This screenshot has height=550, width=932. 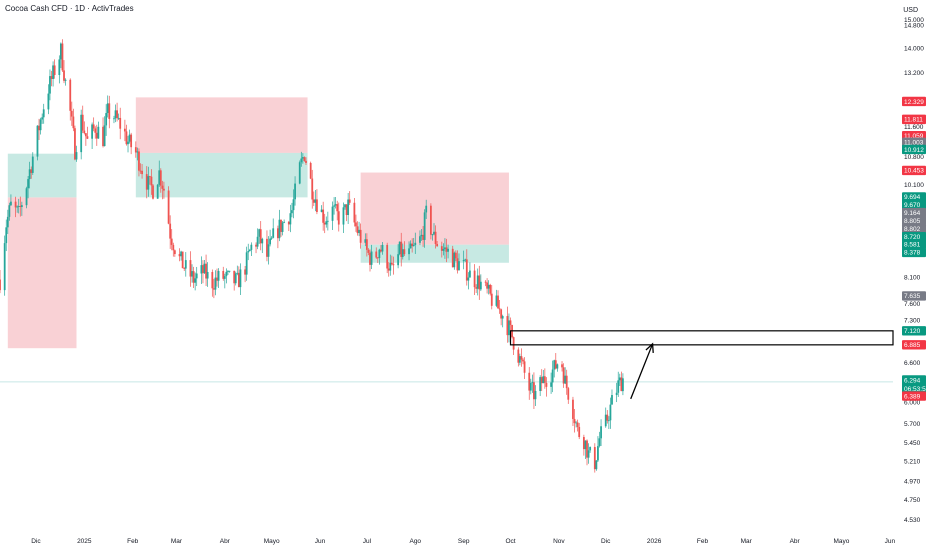 What do you see at coordinates (914, 396) in the screenshot?
I see `price-tag: 6.389` at bounding box center [914, 396].